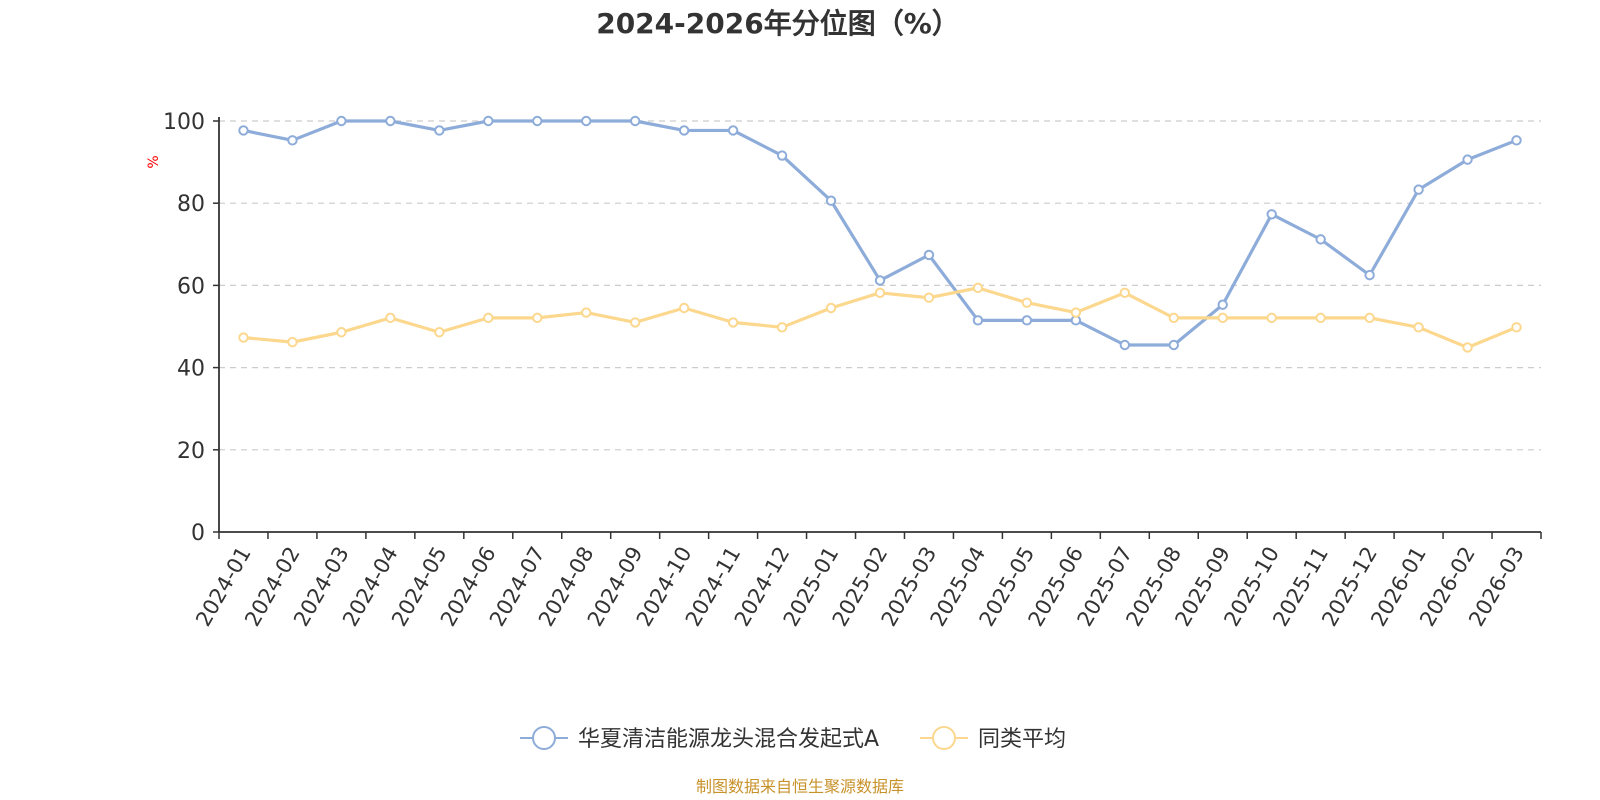 This screenshot has width=1600, height=800. What do you see at coordinates (800, 786) in the screenshot?
I see `data-source-note: 制图数据来自恒生聚源数据库` at bounding box center [800, 786].